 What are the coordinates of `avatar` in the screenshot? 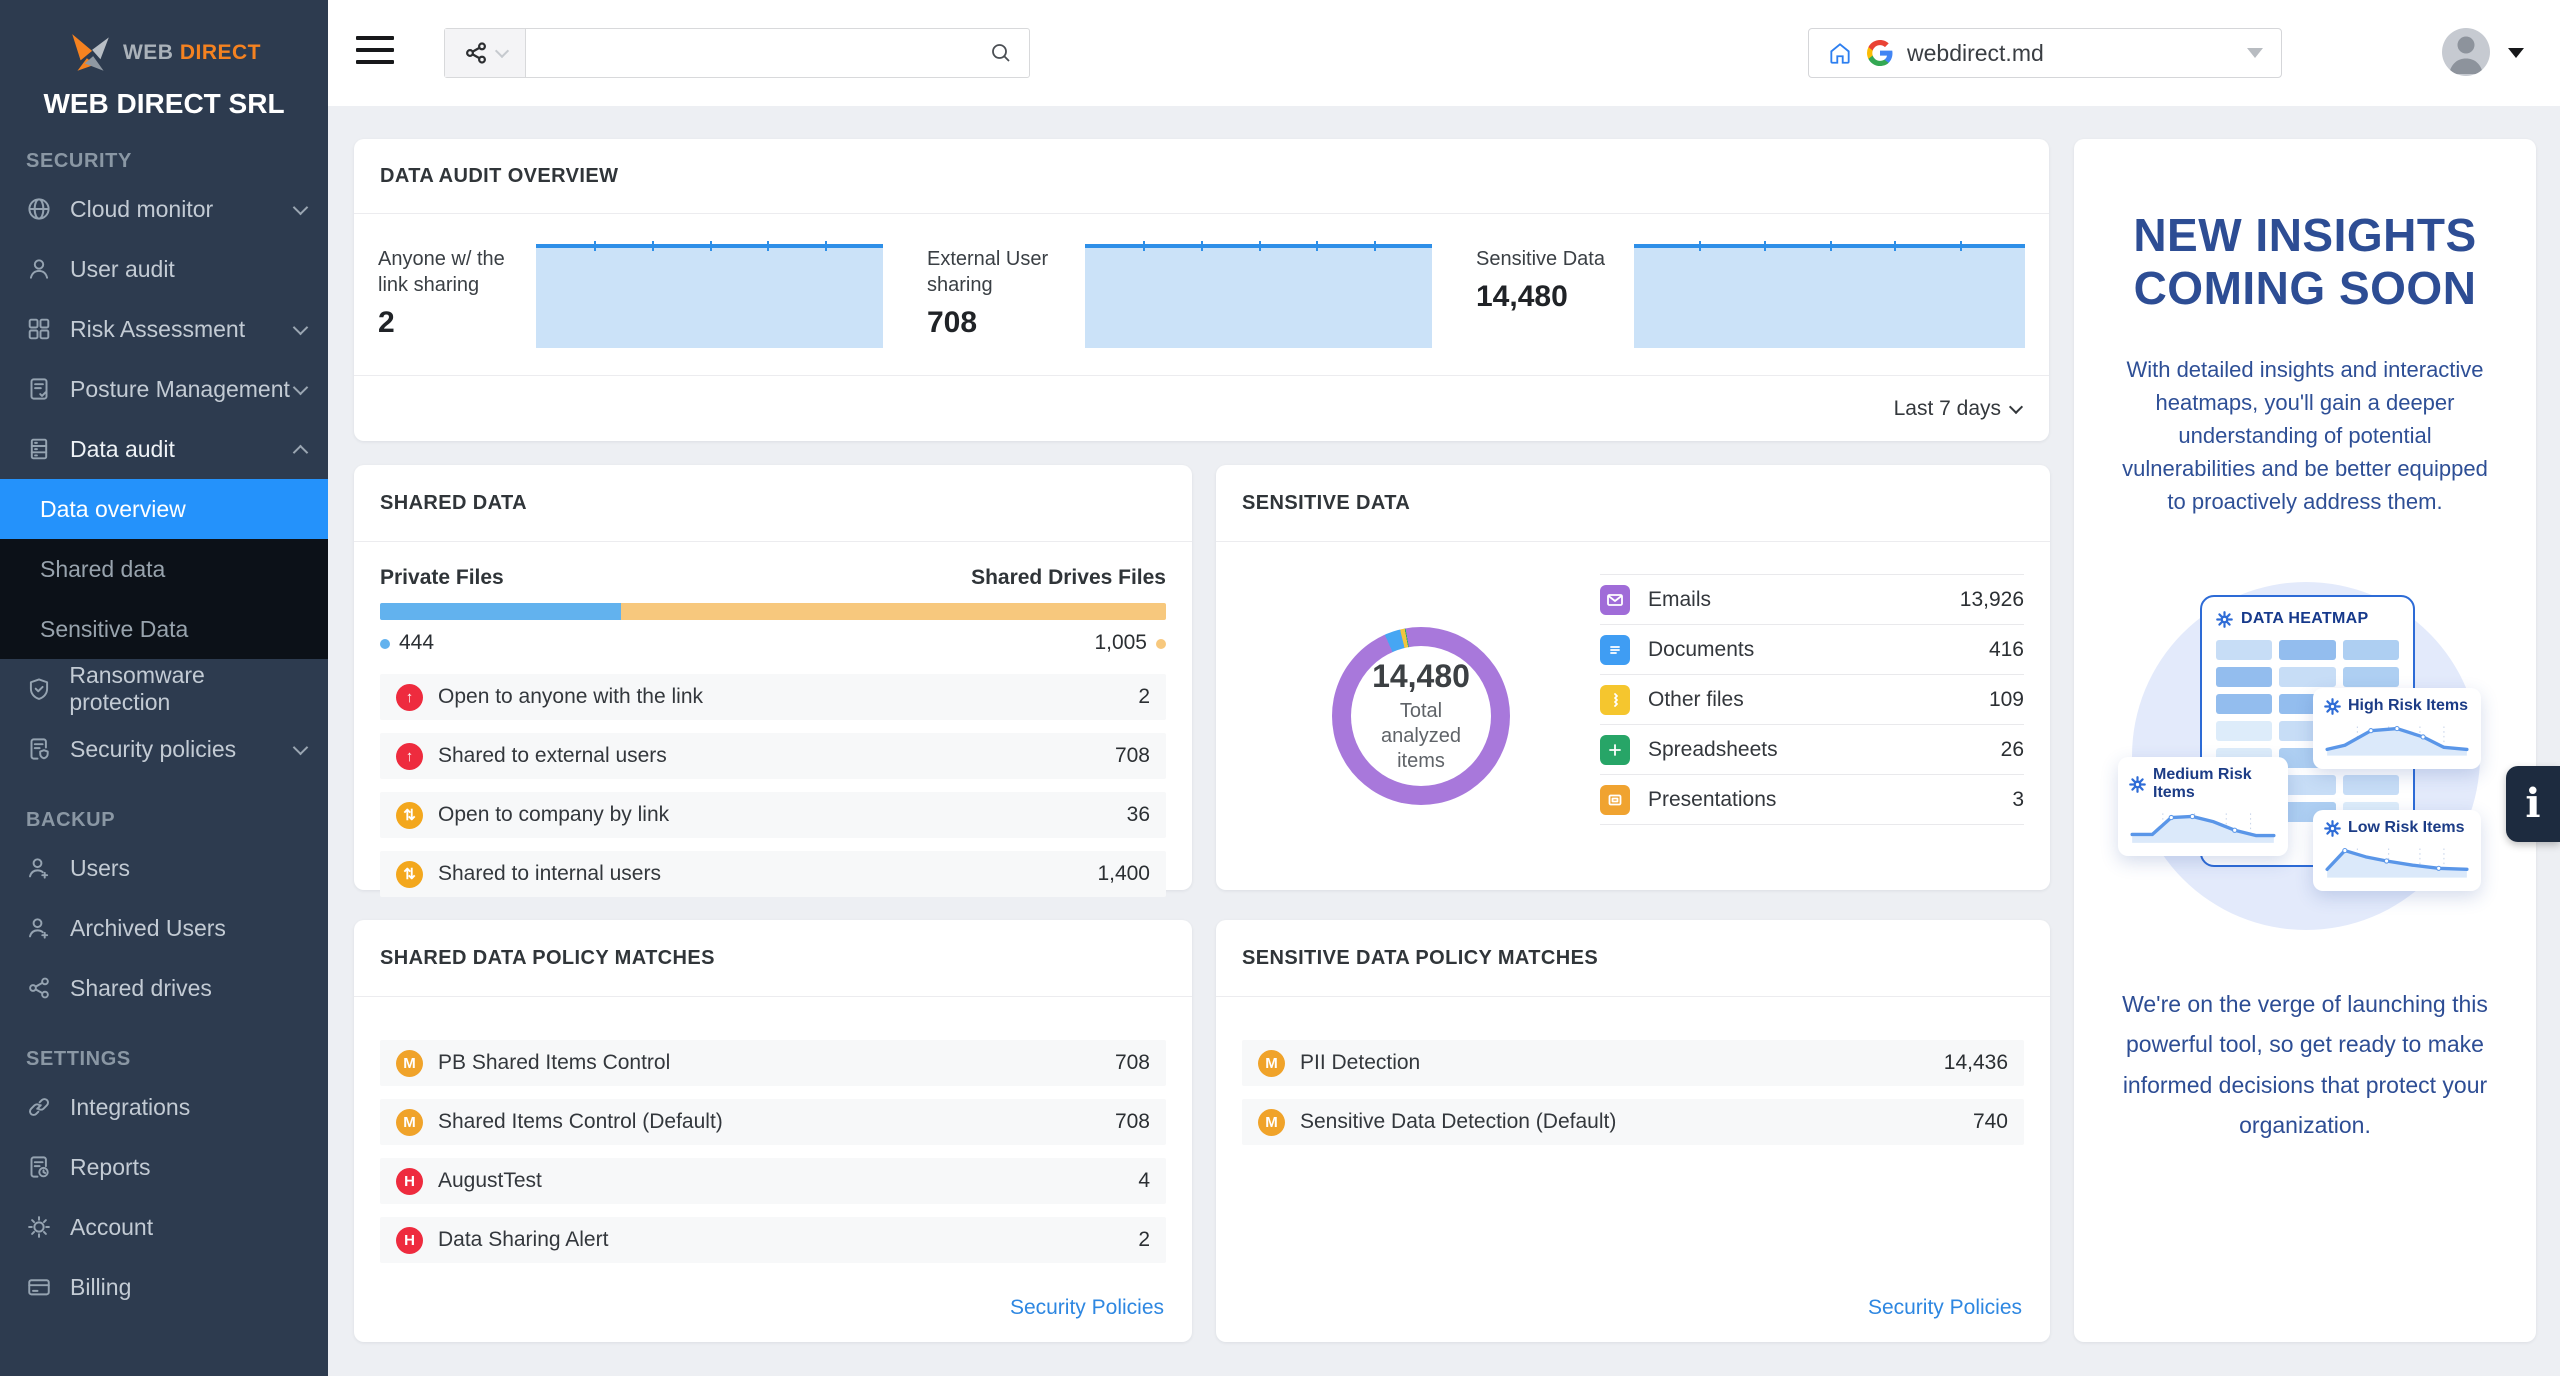 It's located at (2466, 52).